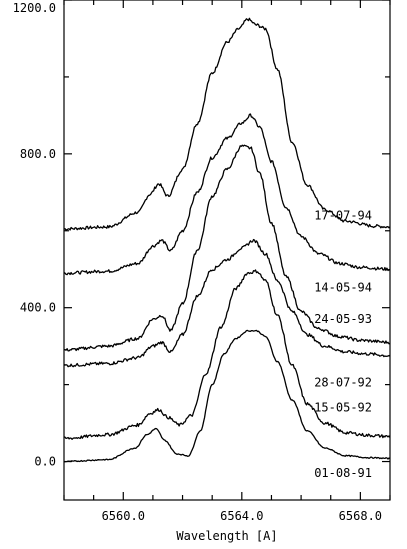 The width and height of the screenshot is (407, 549). I want to click on y-tick-label: 400.0, so click(38, 308).